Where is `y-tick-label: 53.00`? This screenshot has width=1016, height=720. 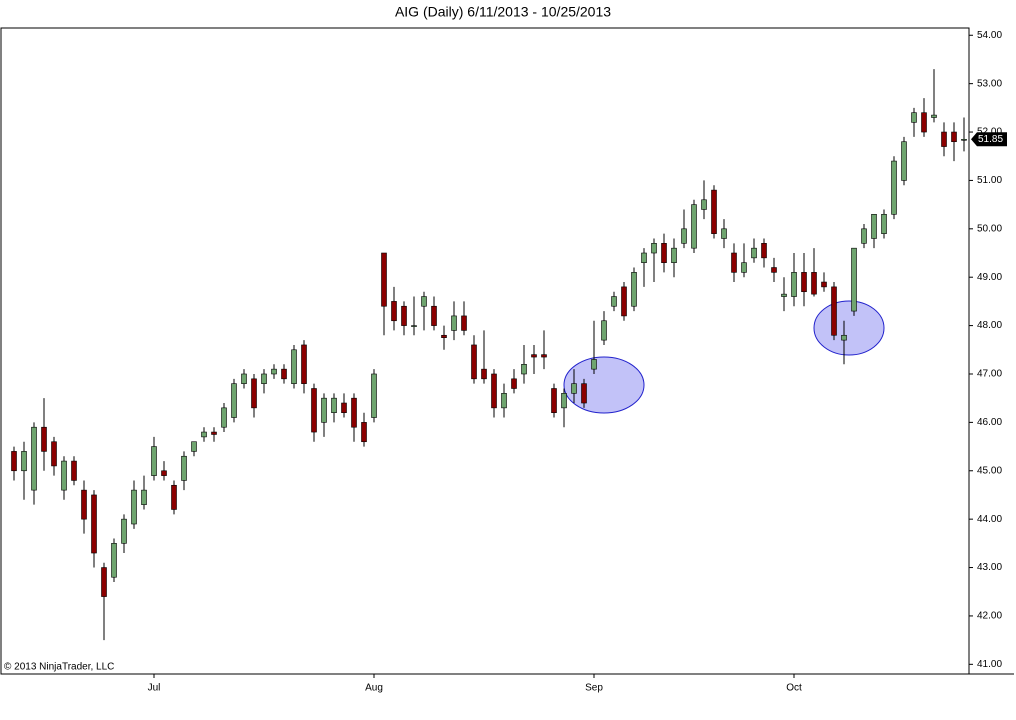
y-tick-label: 53.00 is located at coordinates (989, 83).